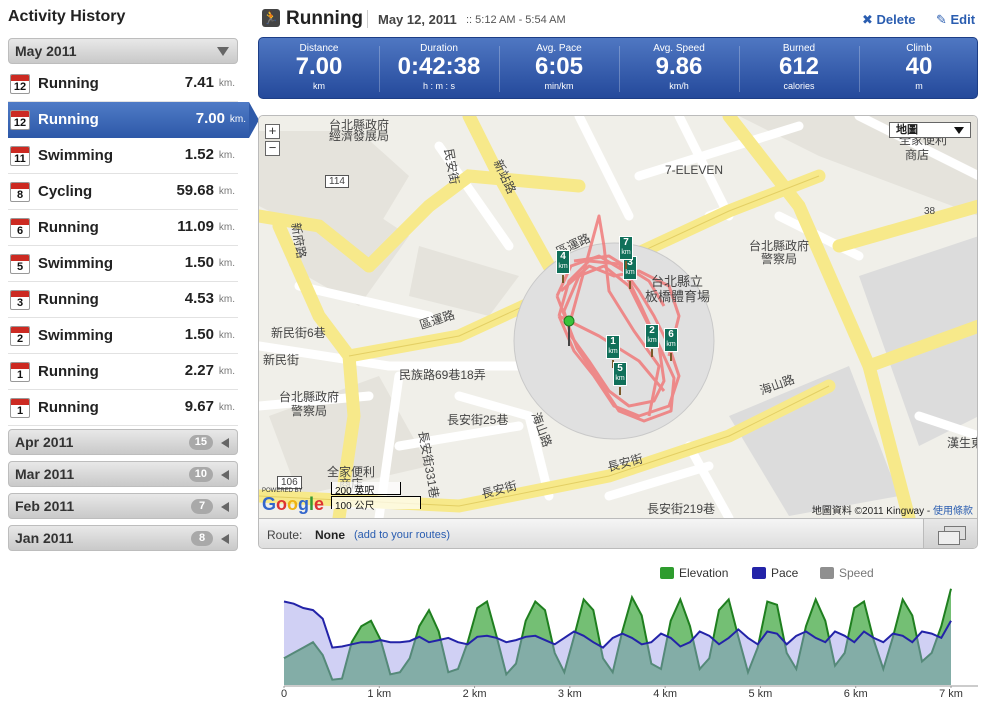  I want to click on profile-chart, so click(618, 624).